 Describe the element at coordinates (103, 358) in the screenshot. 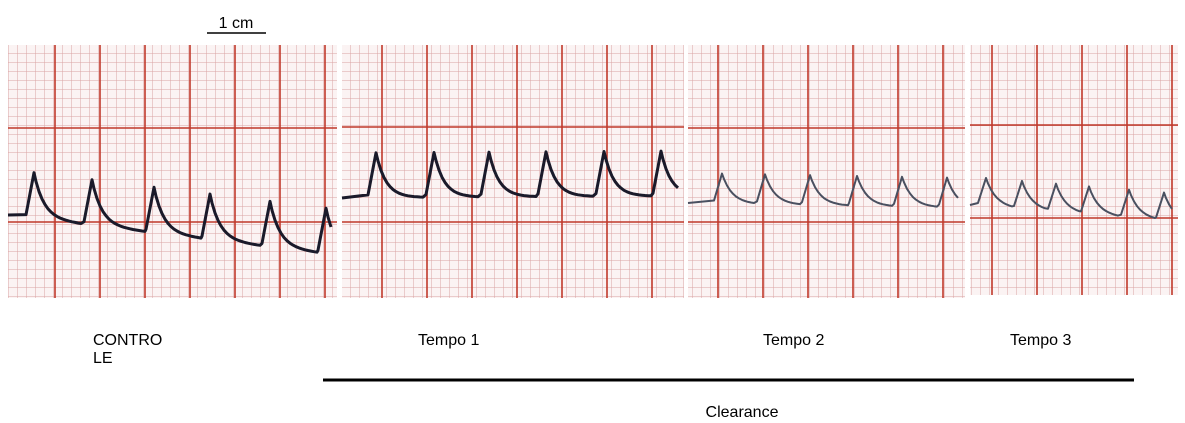

I see `panel-label: LE` at that location.